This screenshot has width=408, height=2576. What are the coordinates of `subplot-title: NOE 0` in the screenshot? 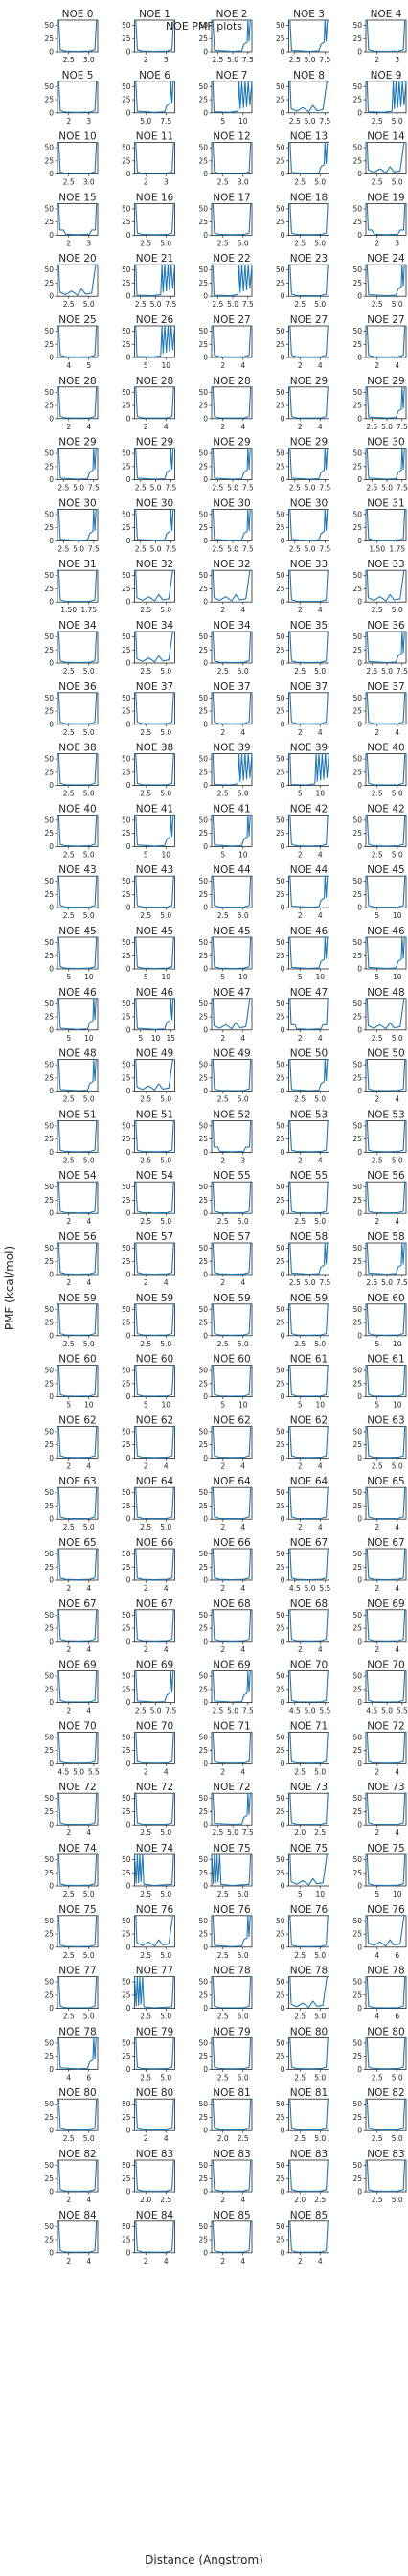 It's located at (78, 14).